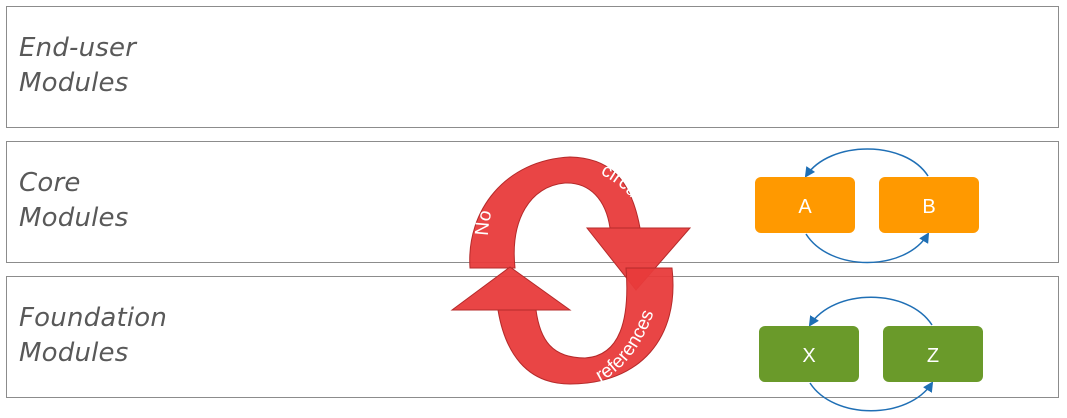 This screenshot has height=418, width=1067. What do you see at coordinates (50, 183) in the screenshot?
I see `layer-label-line-1: Core` at bounding box center [50, 183].